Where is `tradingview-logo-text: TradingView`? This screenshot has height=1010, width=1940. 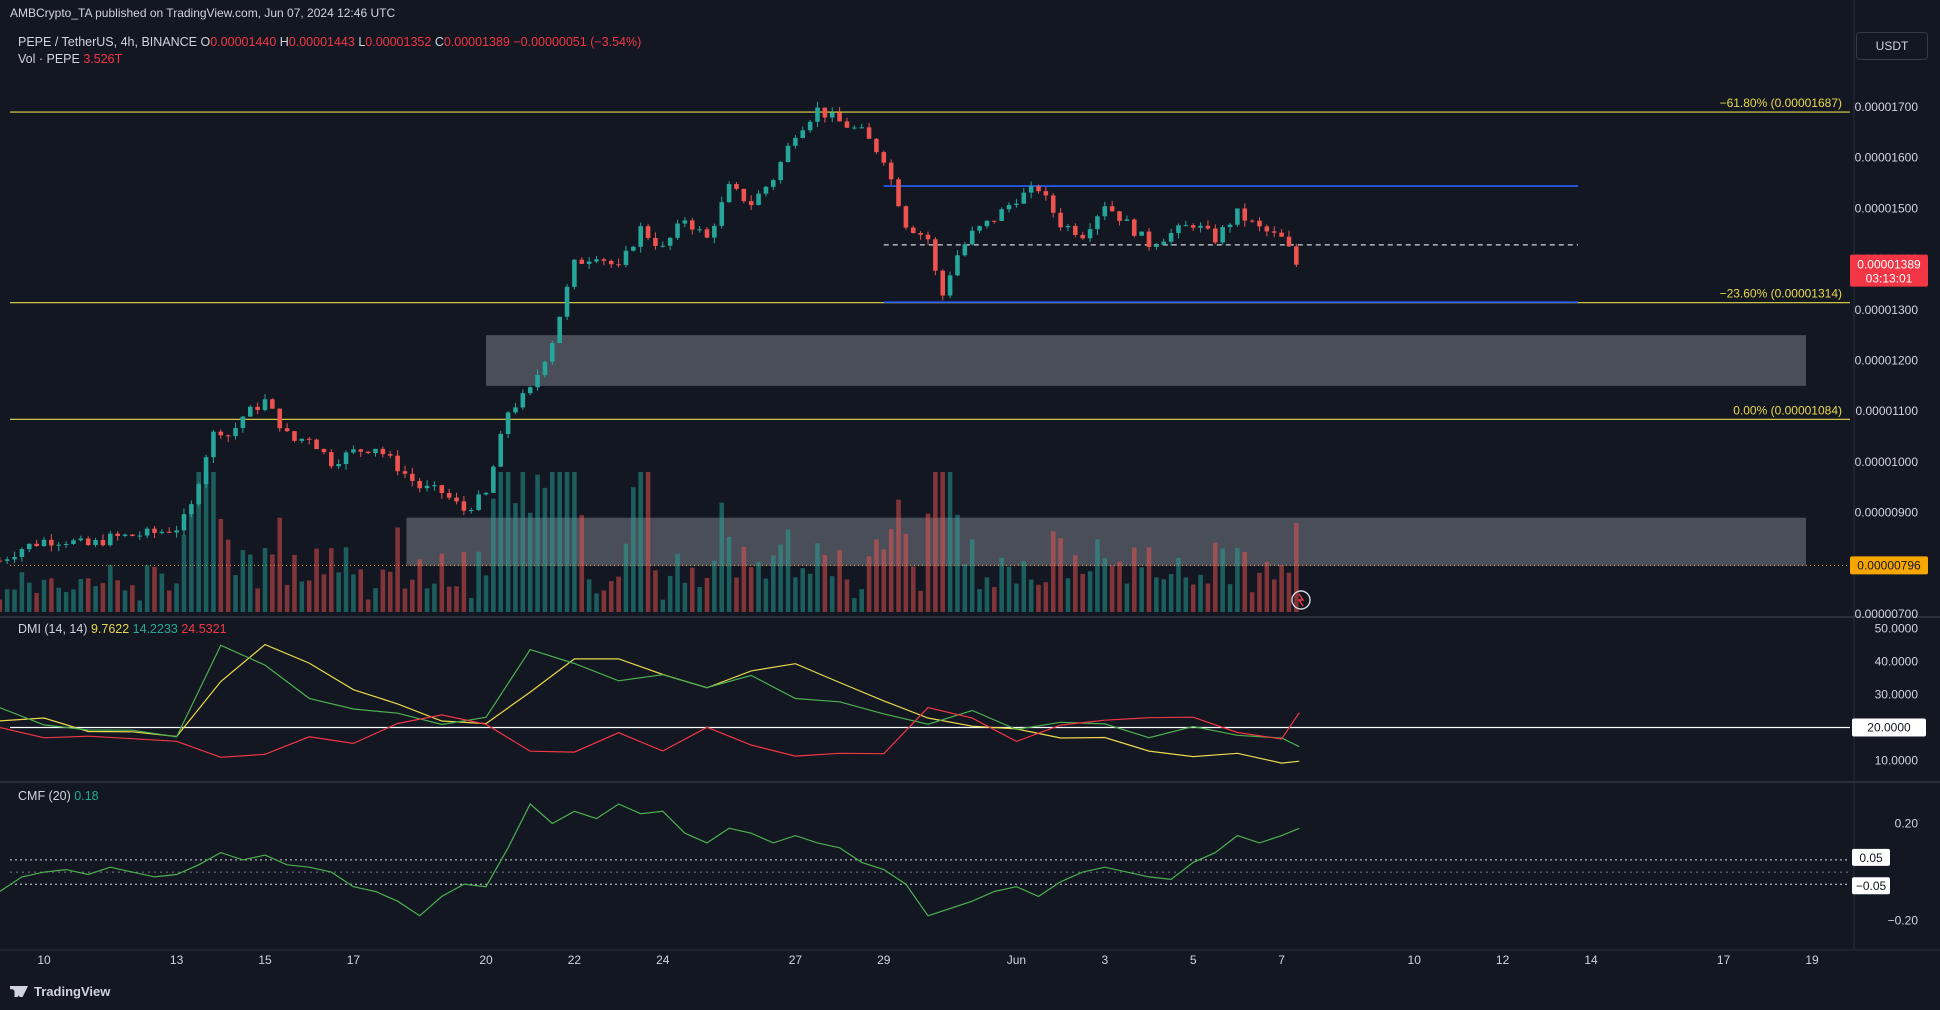 tradingview-logo-text: TradingView is located at coordinates (72, 991).